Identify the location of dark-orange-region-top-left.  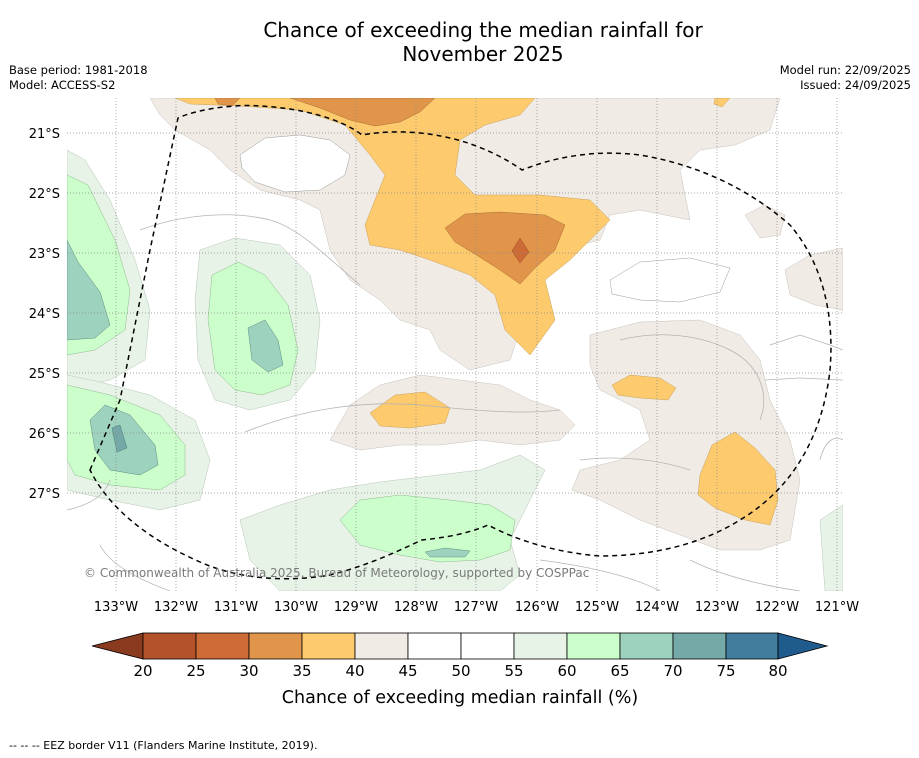
(227, 102).